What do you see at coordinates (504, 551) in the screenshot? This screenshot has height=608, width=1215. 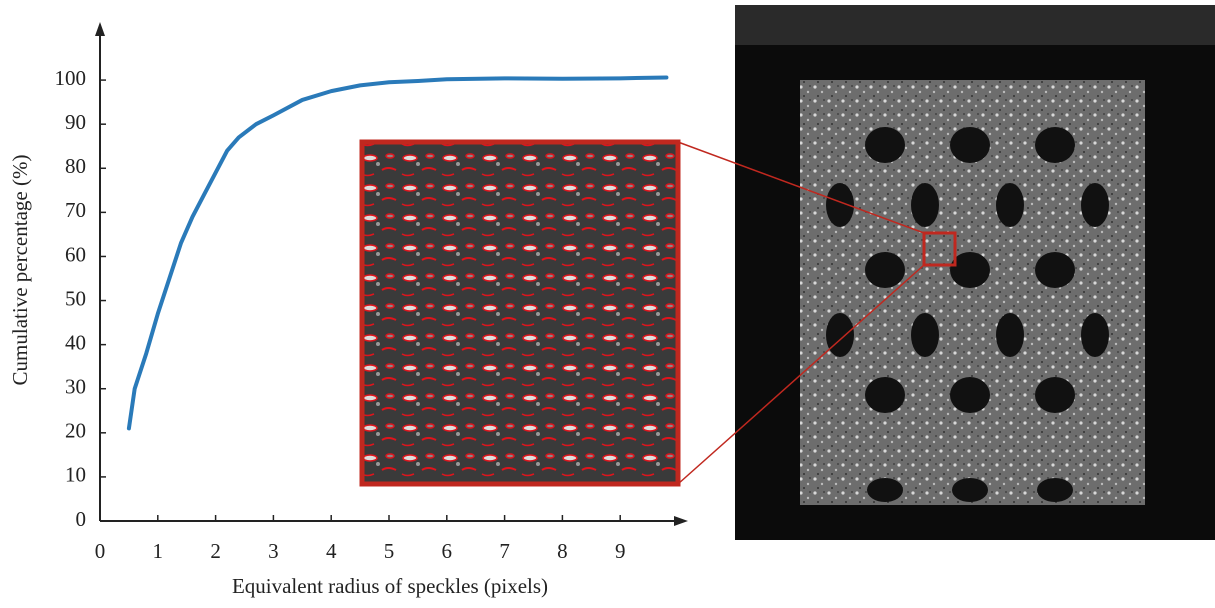 I see `x-tick-label: 7` at bounding box center [504, 551].